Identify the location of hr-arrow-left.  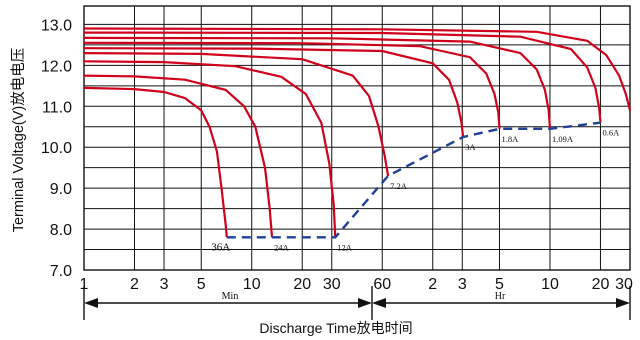
(379, 303).